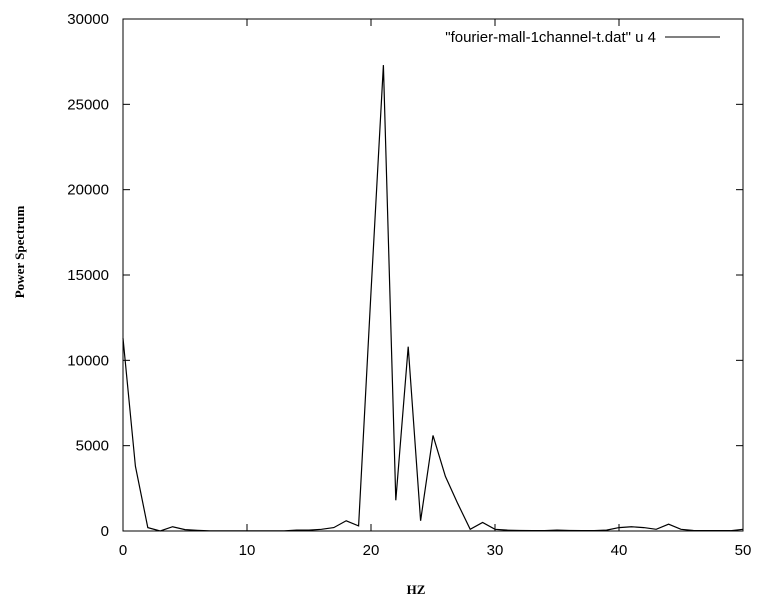 This screenshot has width=760, height=606. What do you see at coordinates (88, 275) in the screenshot?
I see `y-tick-label: 15000` at bounding box center [88, 275].